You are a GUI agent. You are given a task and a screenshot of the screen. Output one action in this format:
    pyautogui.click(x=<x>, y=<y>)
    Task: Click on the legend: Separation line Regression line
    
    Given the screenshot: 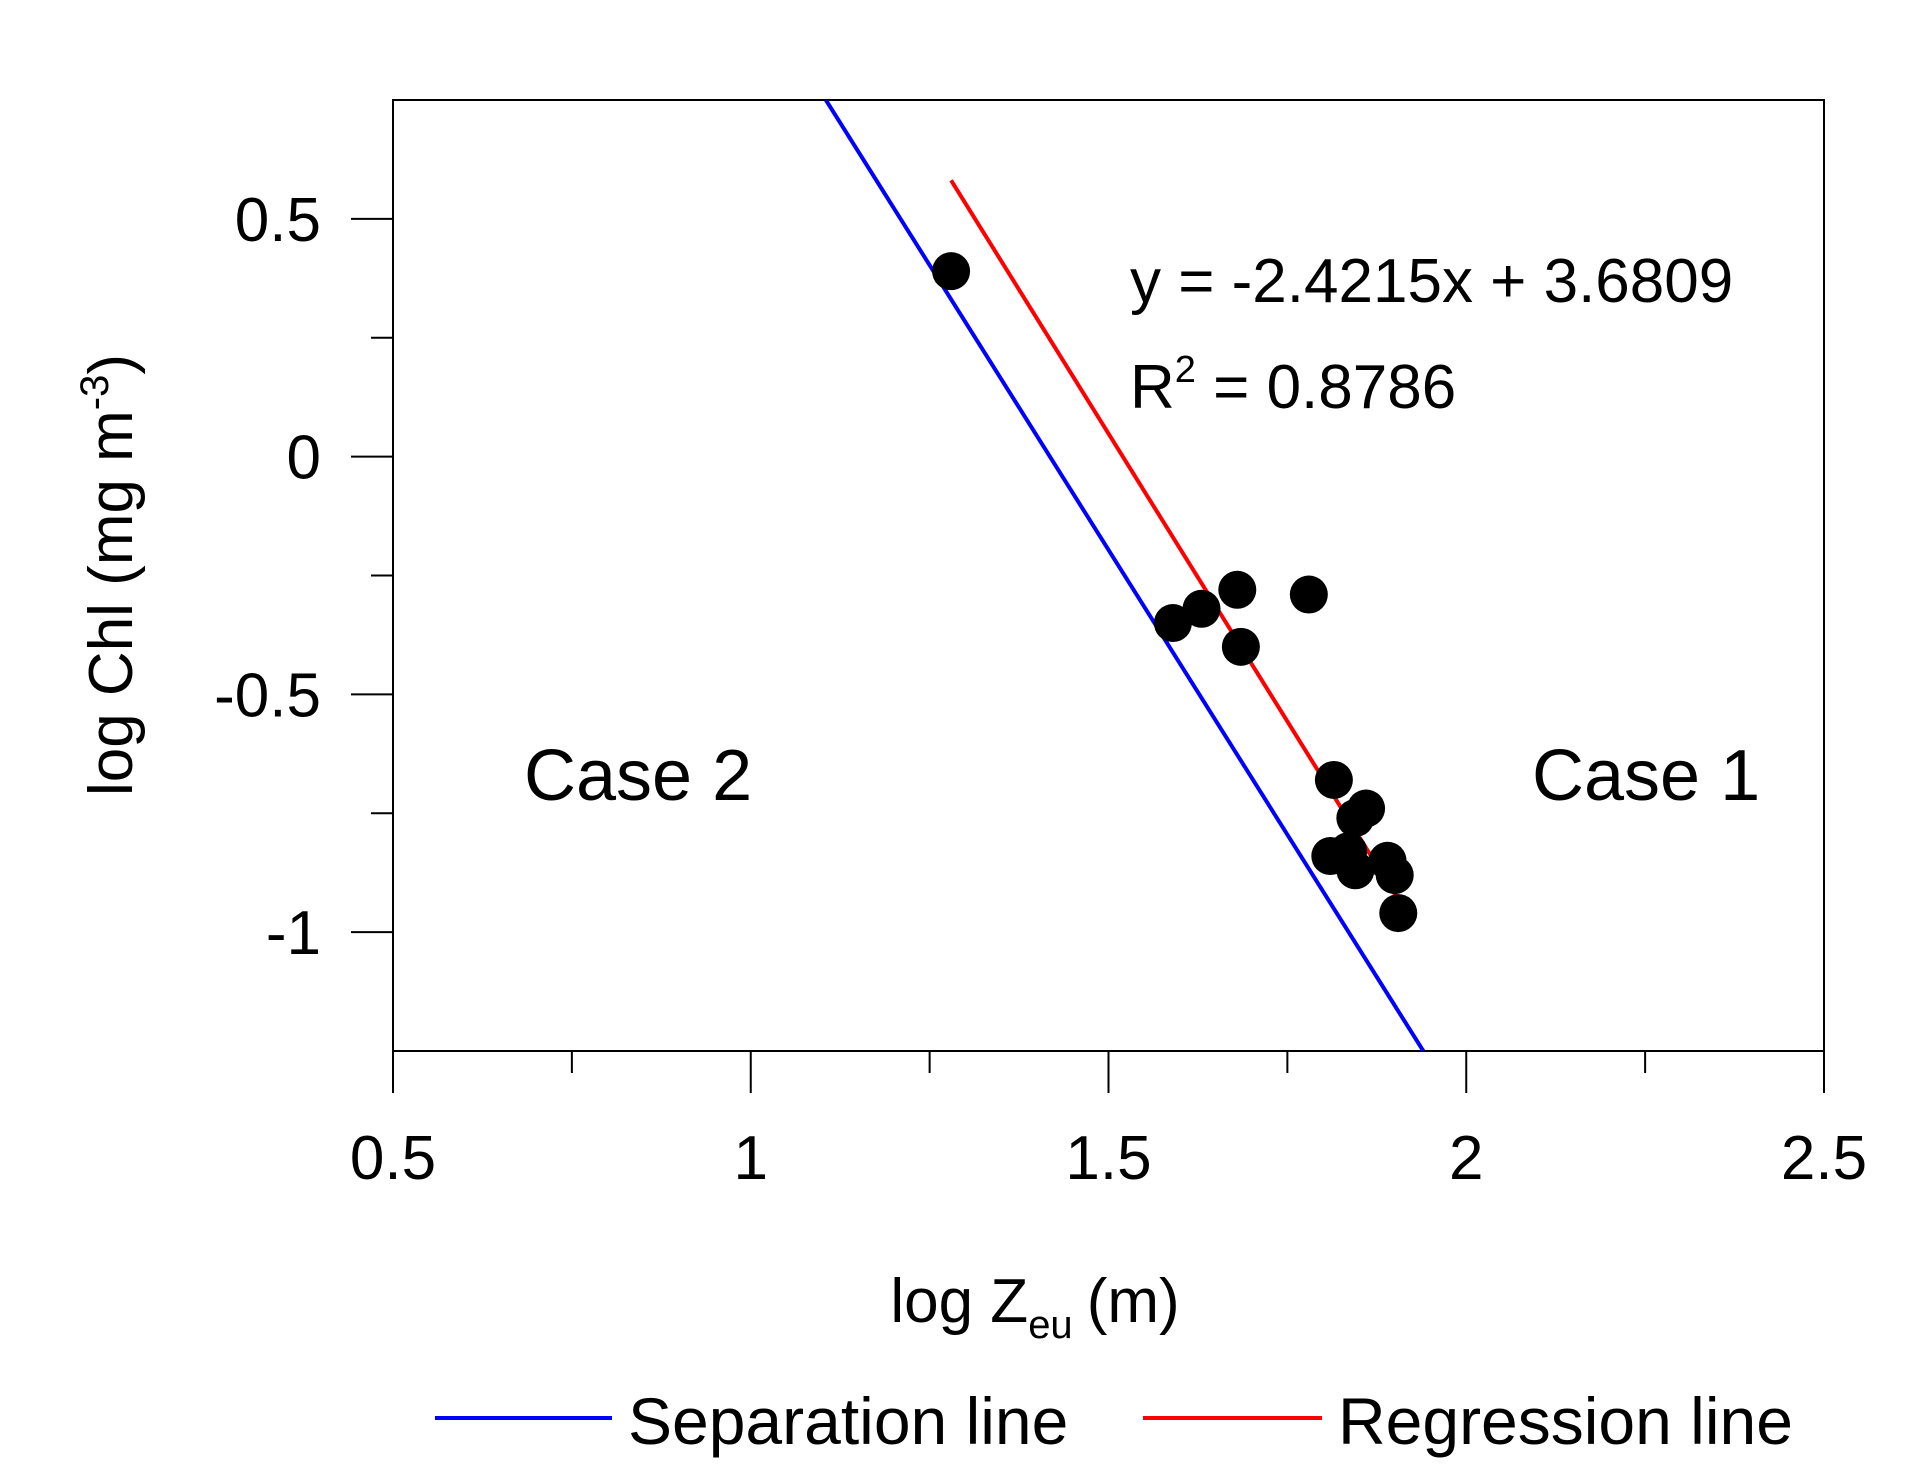 What is the action you would take?
    pyautogui.click(x=1114, y=1421)
    